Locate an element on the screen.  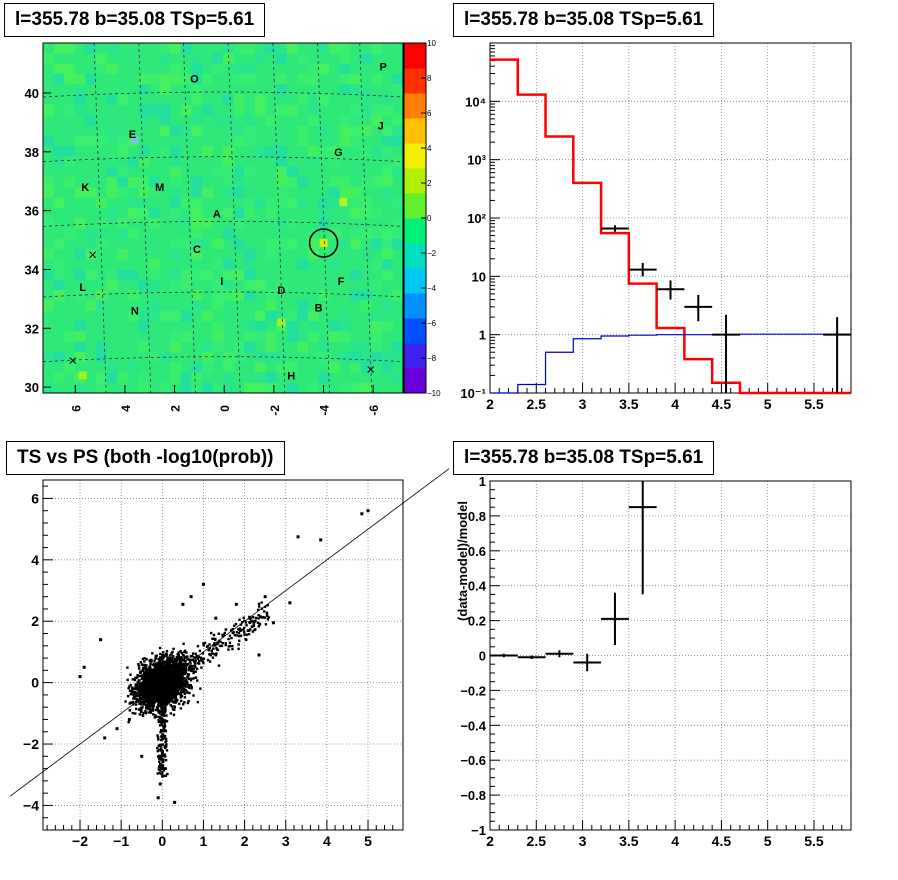
region-label: I is located at coordinates (221, 282).